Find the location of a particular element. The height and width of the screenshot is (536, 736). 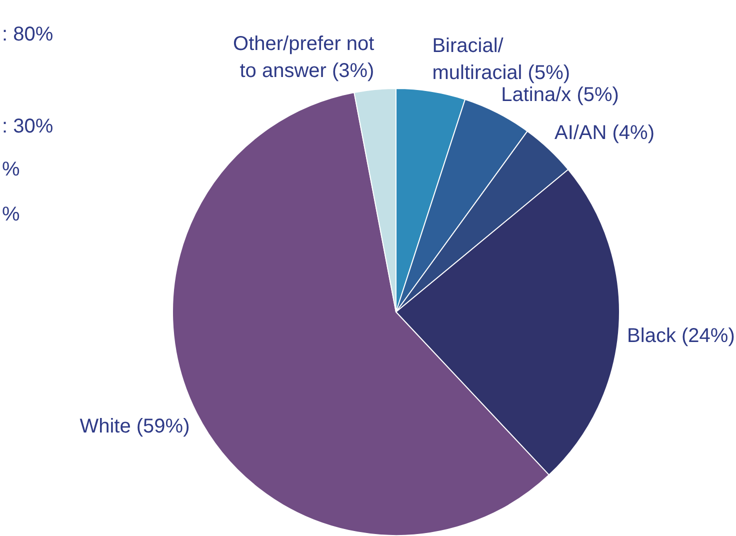

text: : 30% is located at coordinates (28, 127).